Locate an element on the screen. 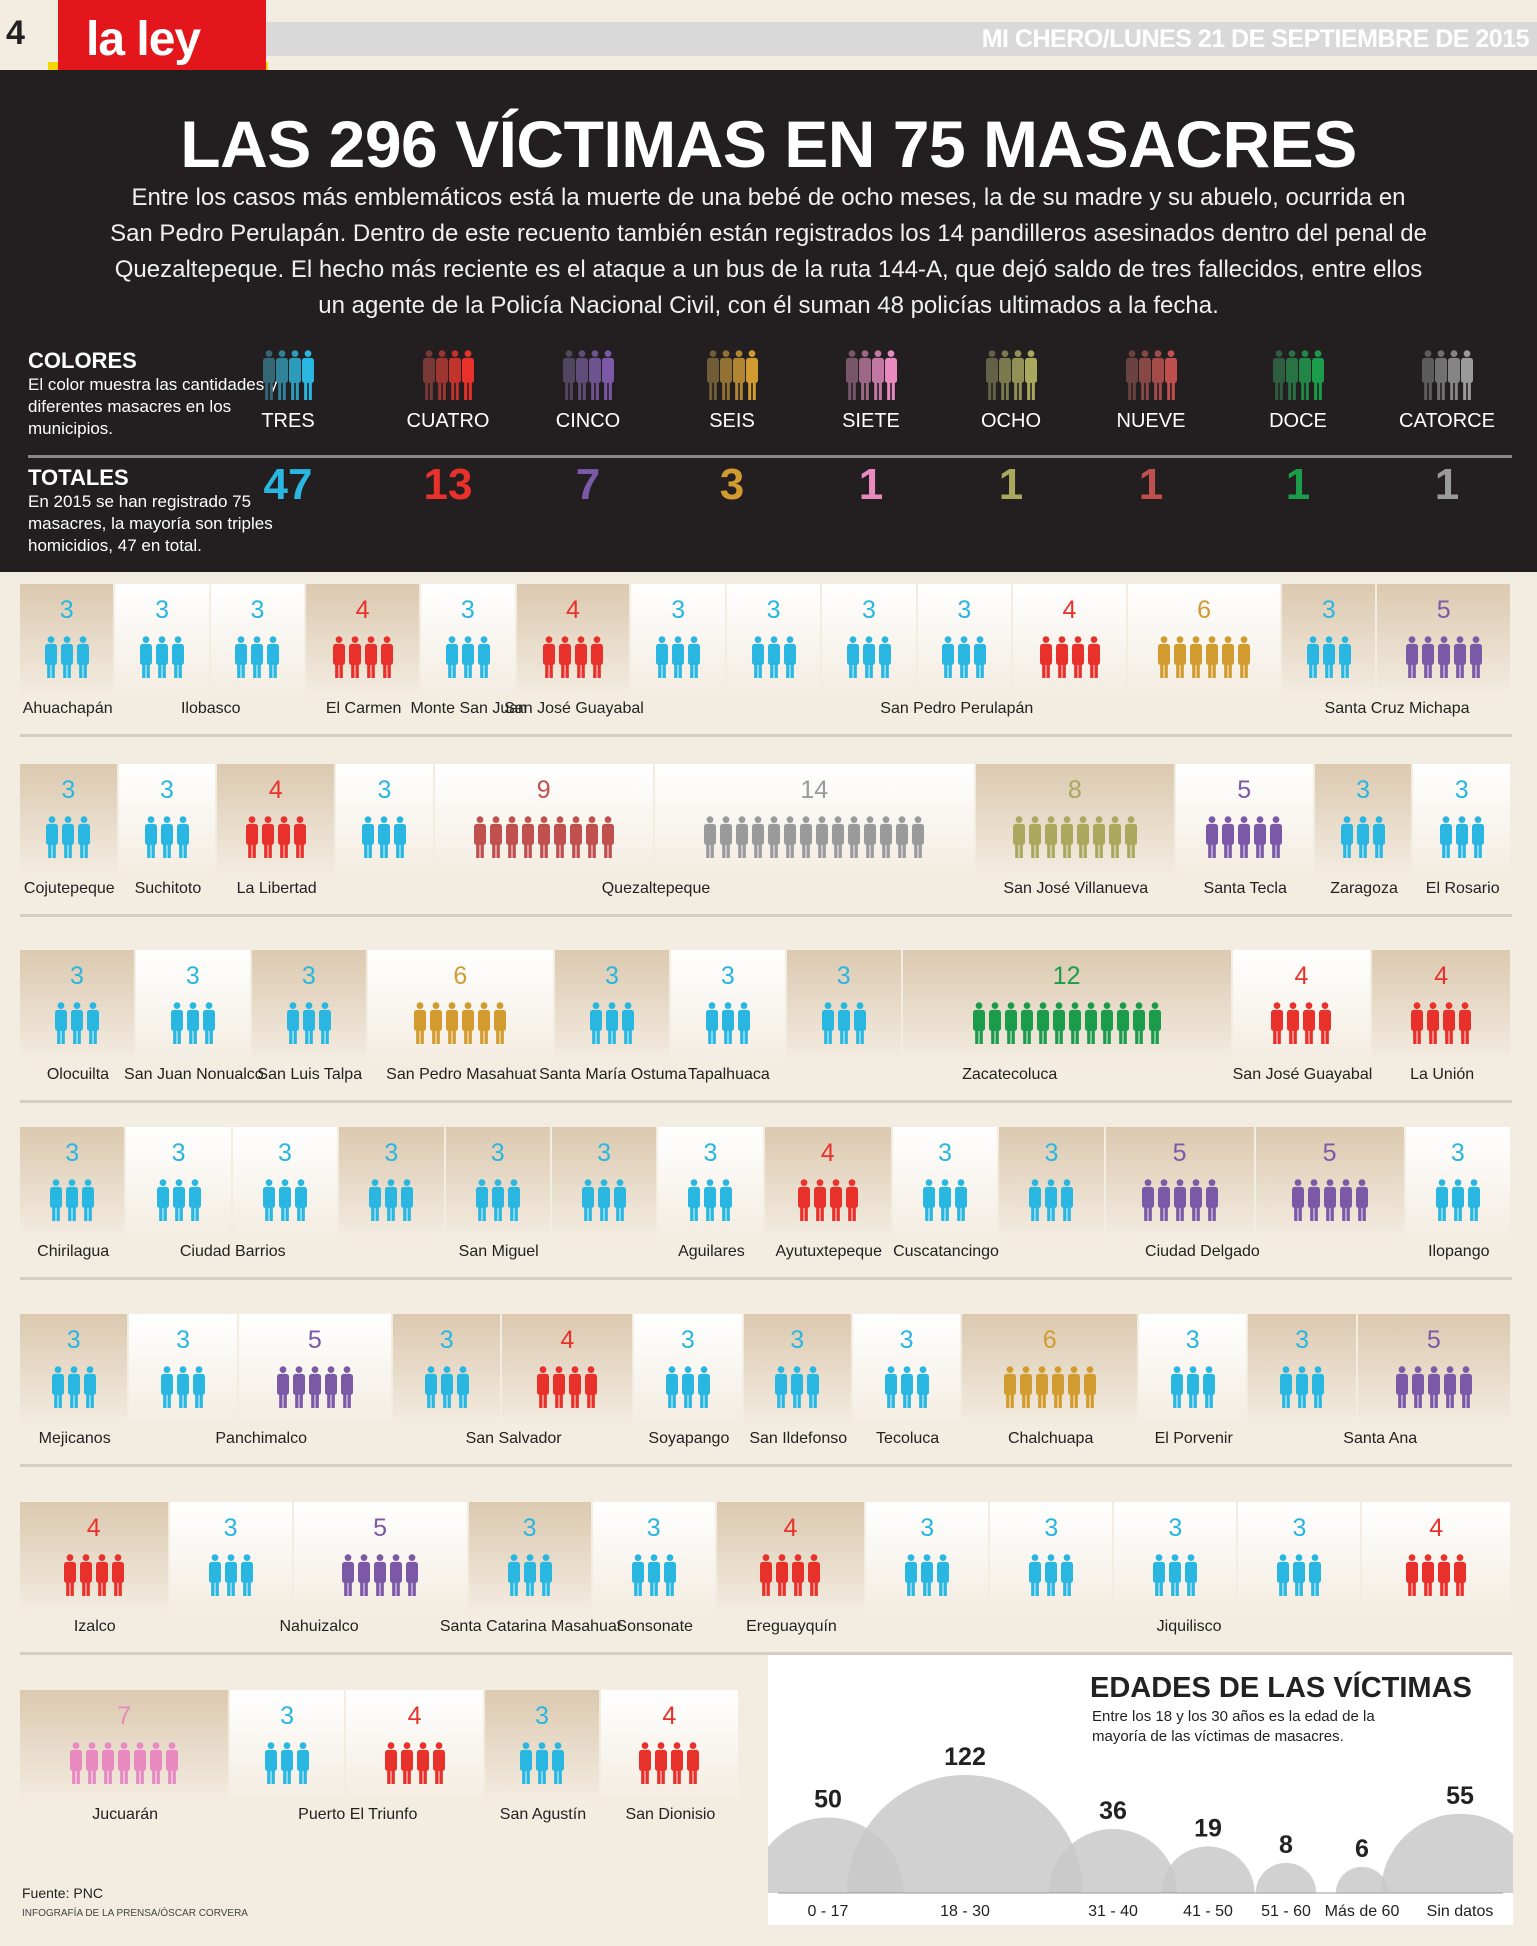 This screenshot has width=1537, height=1946. municipio-label: Soyapango is located at coordinates (689, 1438).